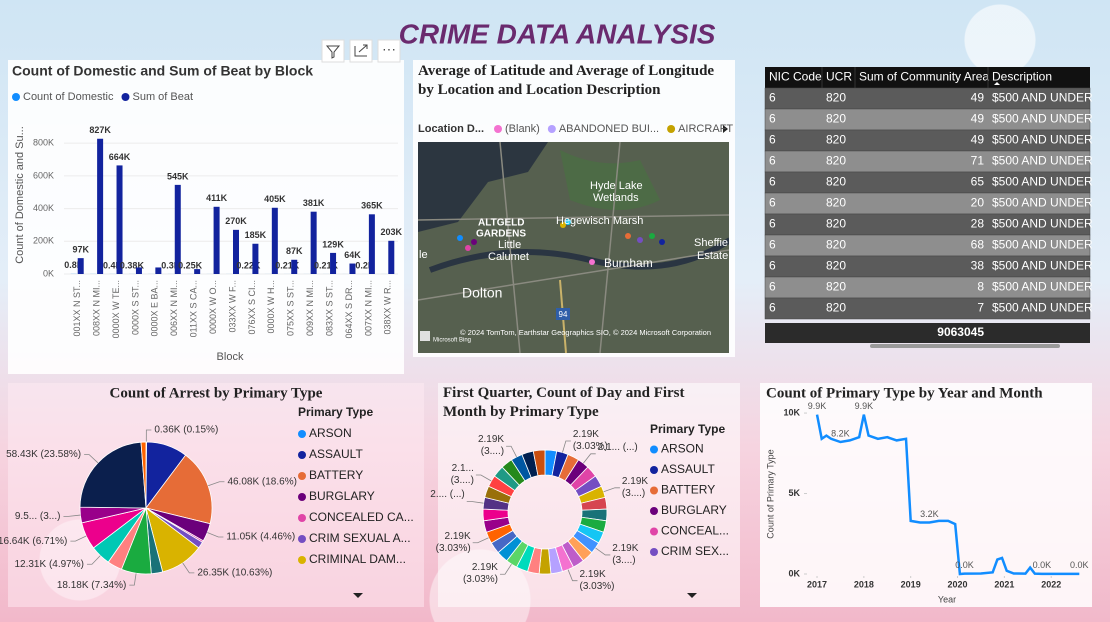 This screenshot has width=1110, height=622. I want to click on visual-toolbar: ···, so click(361, 51).